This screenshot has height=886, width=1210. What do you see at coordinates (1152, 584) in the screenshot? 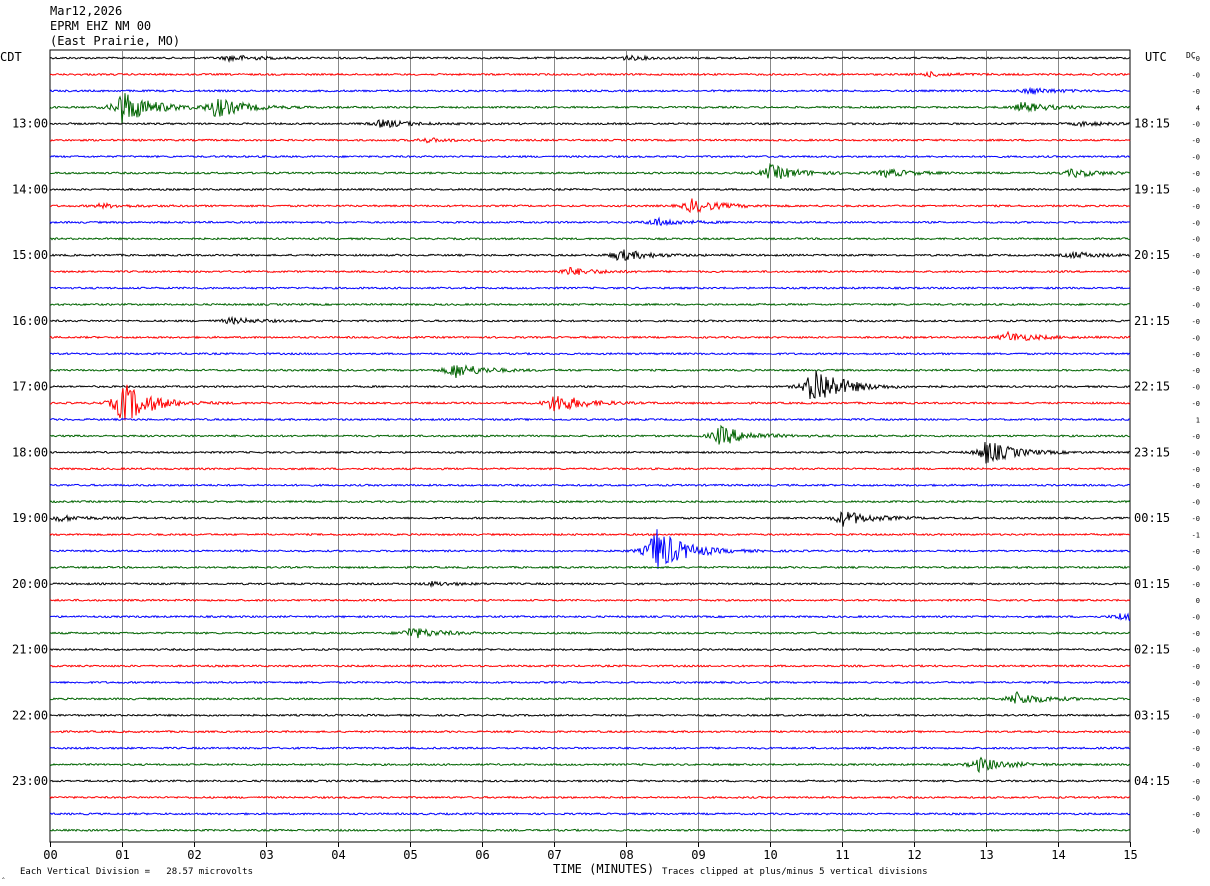
I see `right-hour-label: 01:15` at bounding box center [1152, 584].